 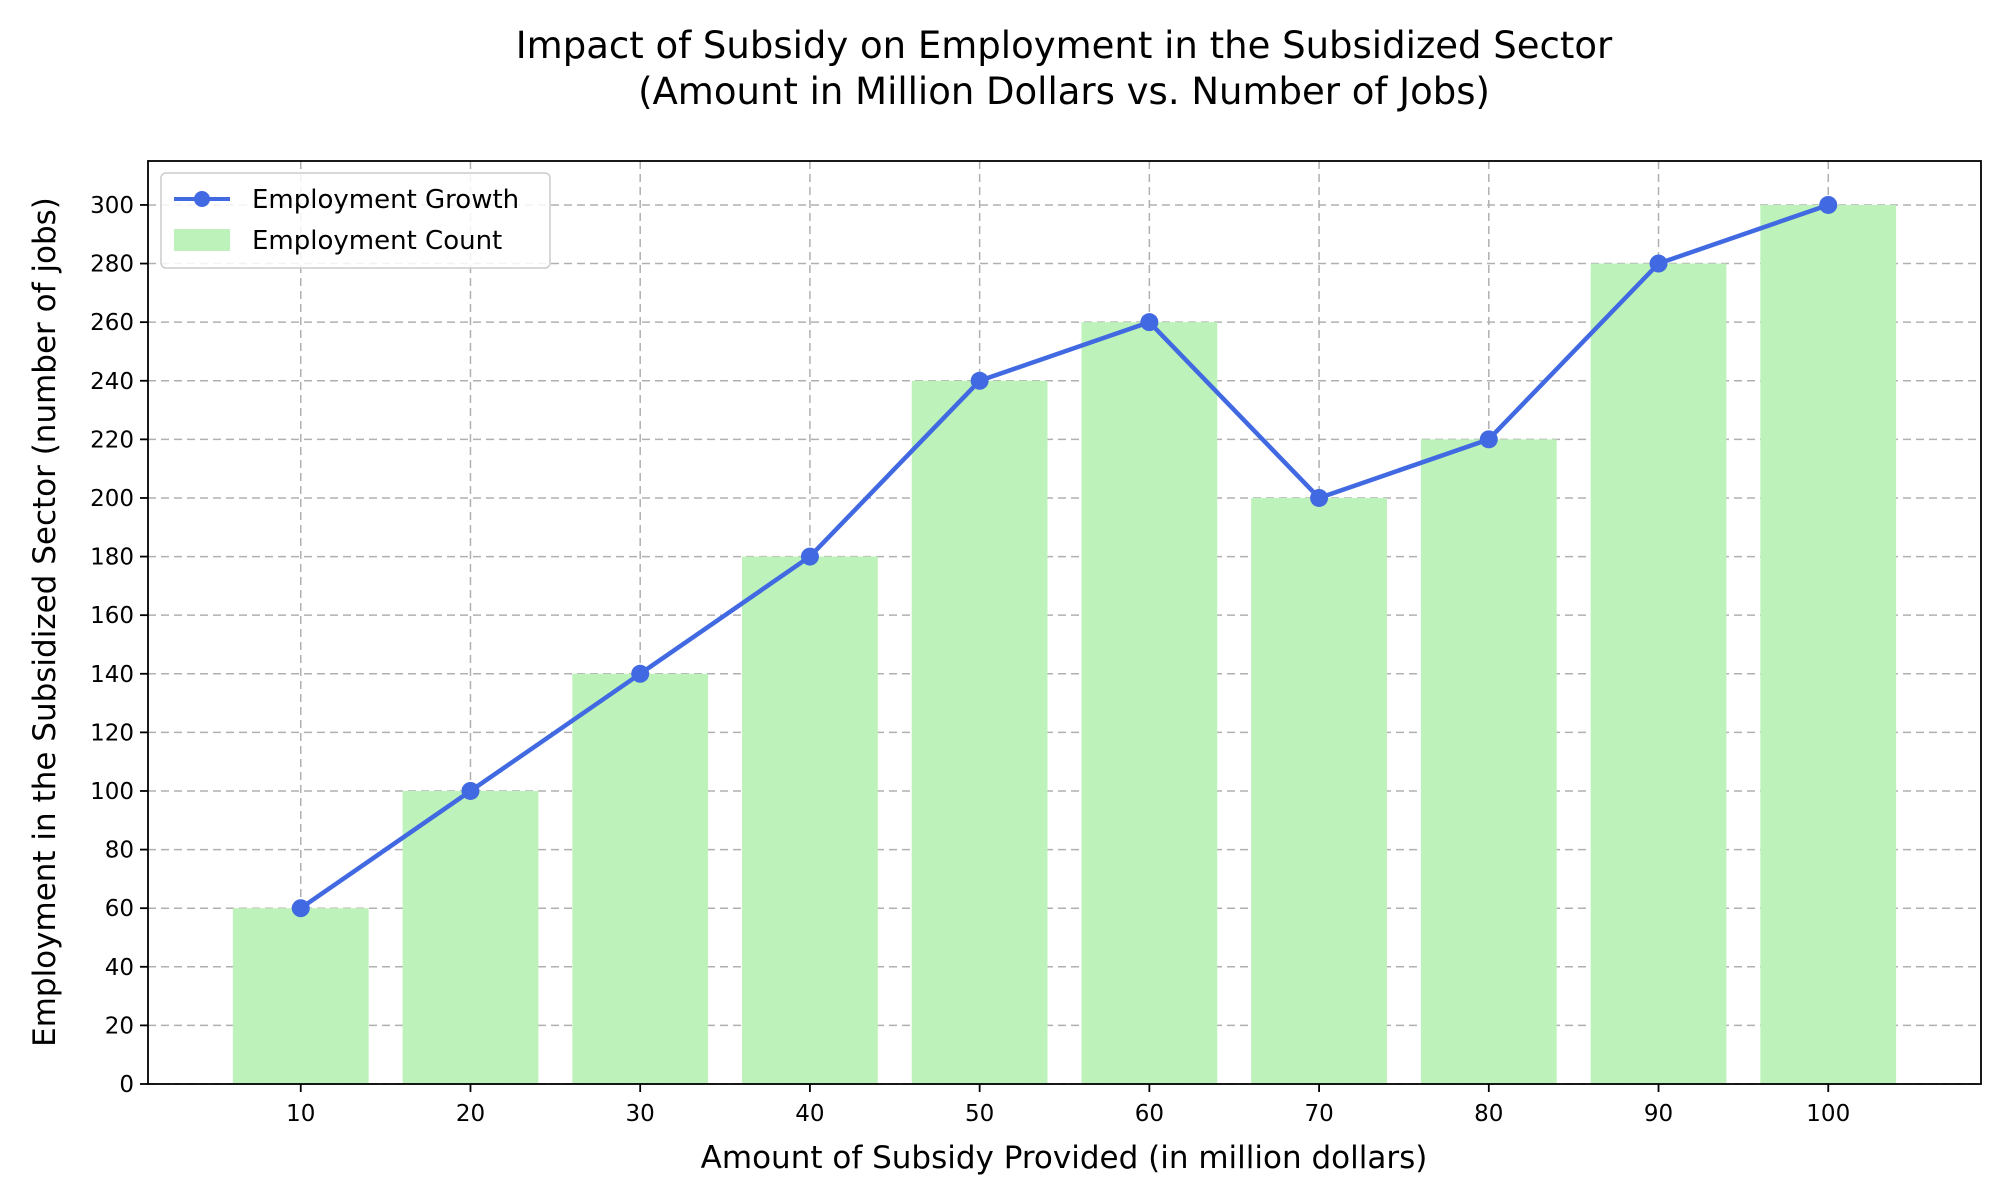 I want to click on x-axis-ticks: 10 20 30 40 50 60 70 80 90 100, so click(x=1068, y=1105).